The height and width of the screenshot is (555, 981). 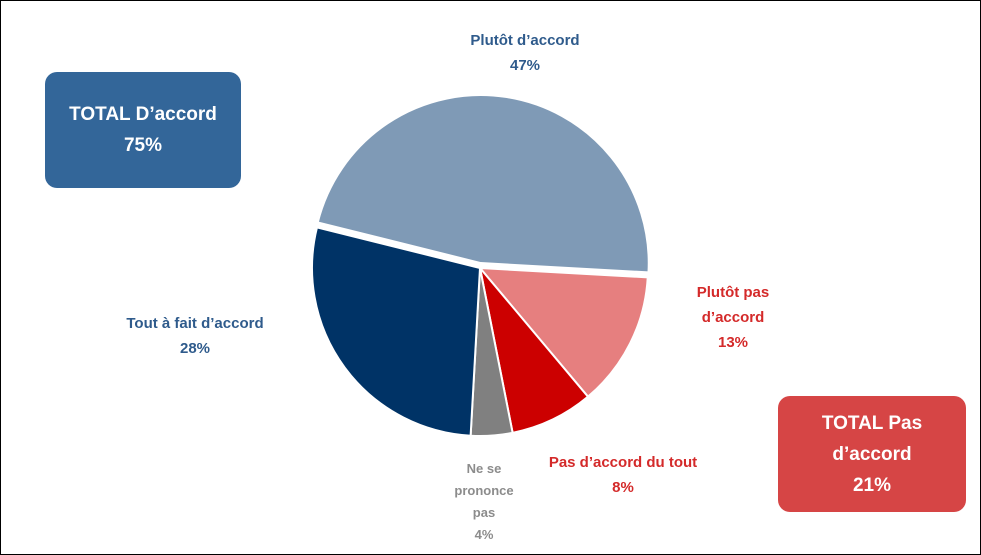 What do you see at coordinates (195, 336) in the screenshot?
I see `slice-label: Tout à fait d’accord 28%` at bounding box center [195, 336].